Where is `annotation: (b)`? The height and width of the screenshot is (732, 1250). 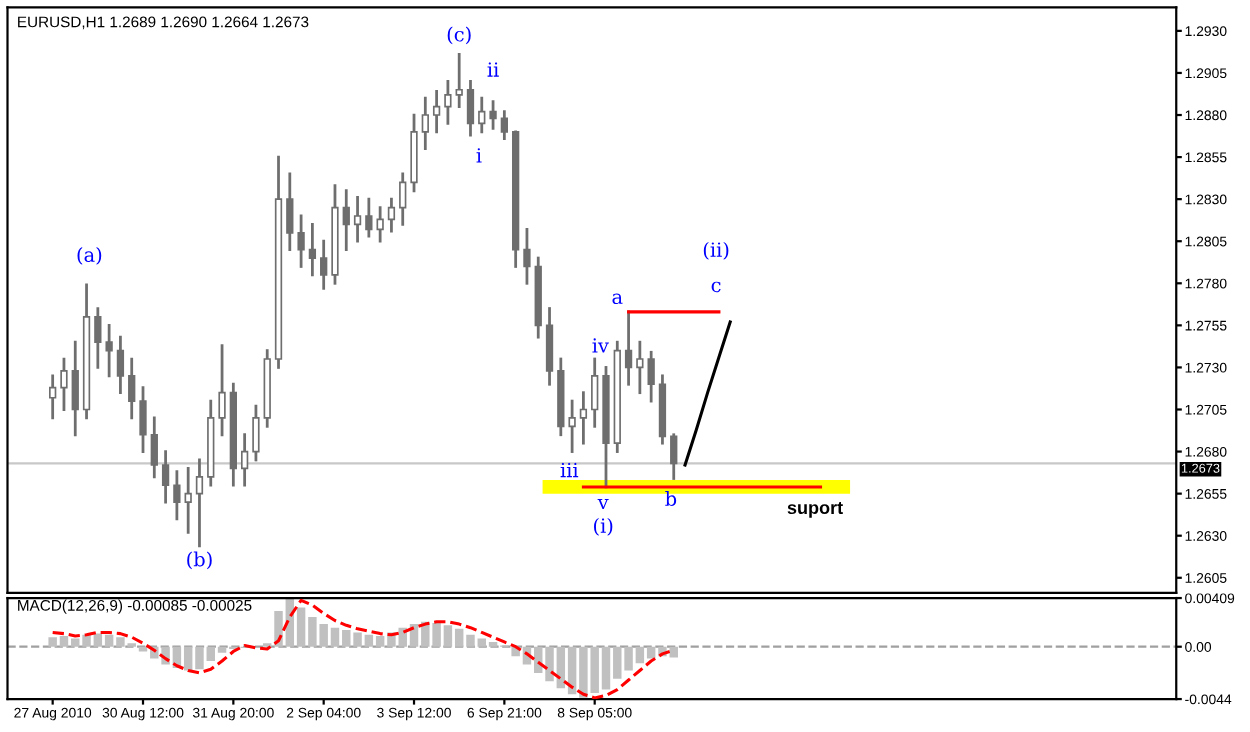 annotation: (b) is located at coordinates (199, 560).